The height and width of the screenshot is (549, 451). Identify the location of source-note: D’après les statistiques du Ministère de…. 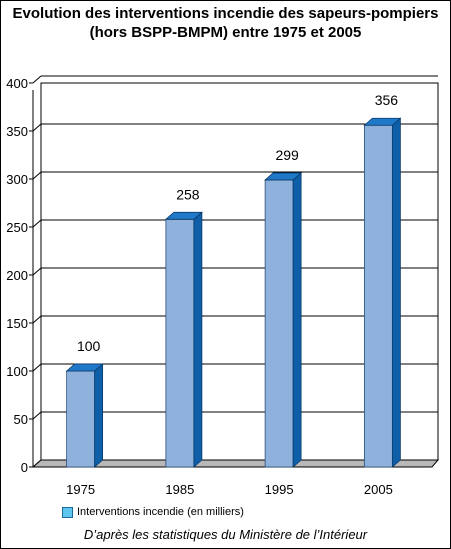
(225, 534).